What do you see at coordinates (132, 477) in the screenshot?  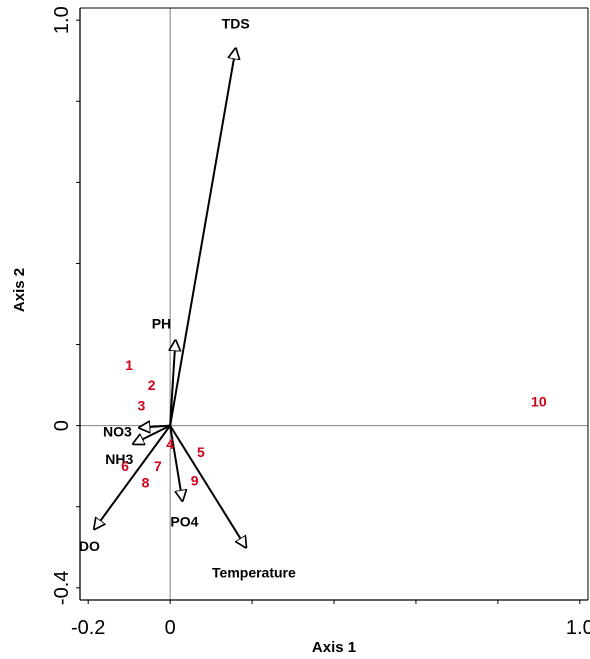 I see `vector-do` at bounding box center [132, 477].